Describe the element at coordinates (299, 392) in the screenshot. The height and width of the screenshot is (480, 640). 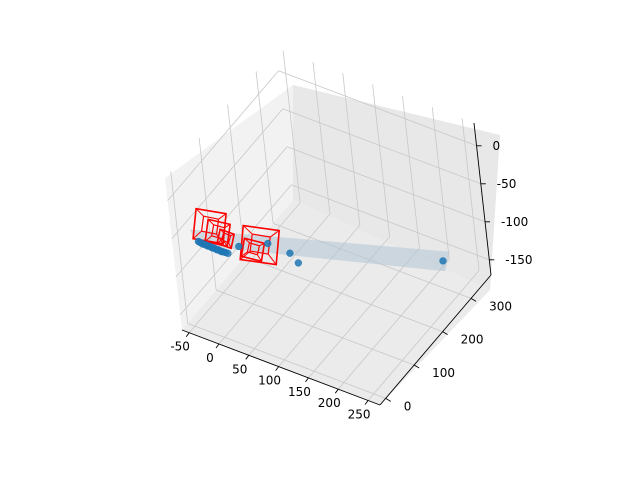
I see `x-tick-label: 150` at that location.